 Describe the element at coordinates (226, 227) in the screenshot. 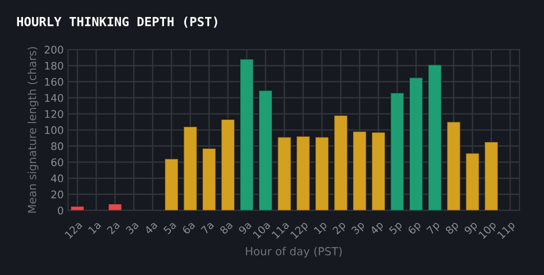

I see `x-tick-label: 8a` at that location.